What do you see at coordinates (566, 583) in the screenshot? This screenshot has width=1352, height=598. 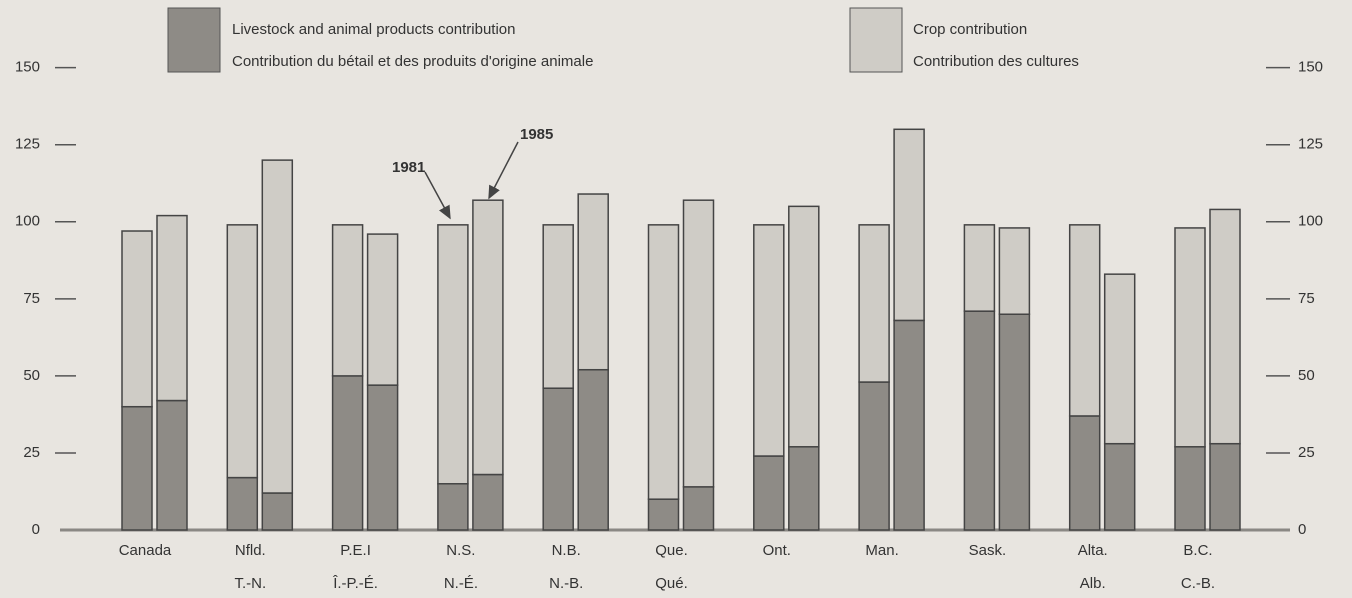 I see `x-tick-label: N.-B.` at bounding box center [566, 583].